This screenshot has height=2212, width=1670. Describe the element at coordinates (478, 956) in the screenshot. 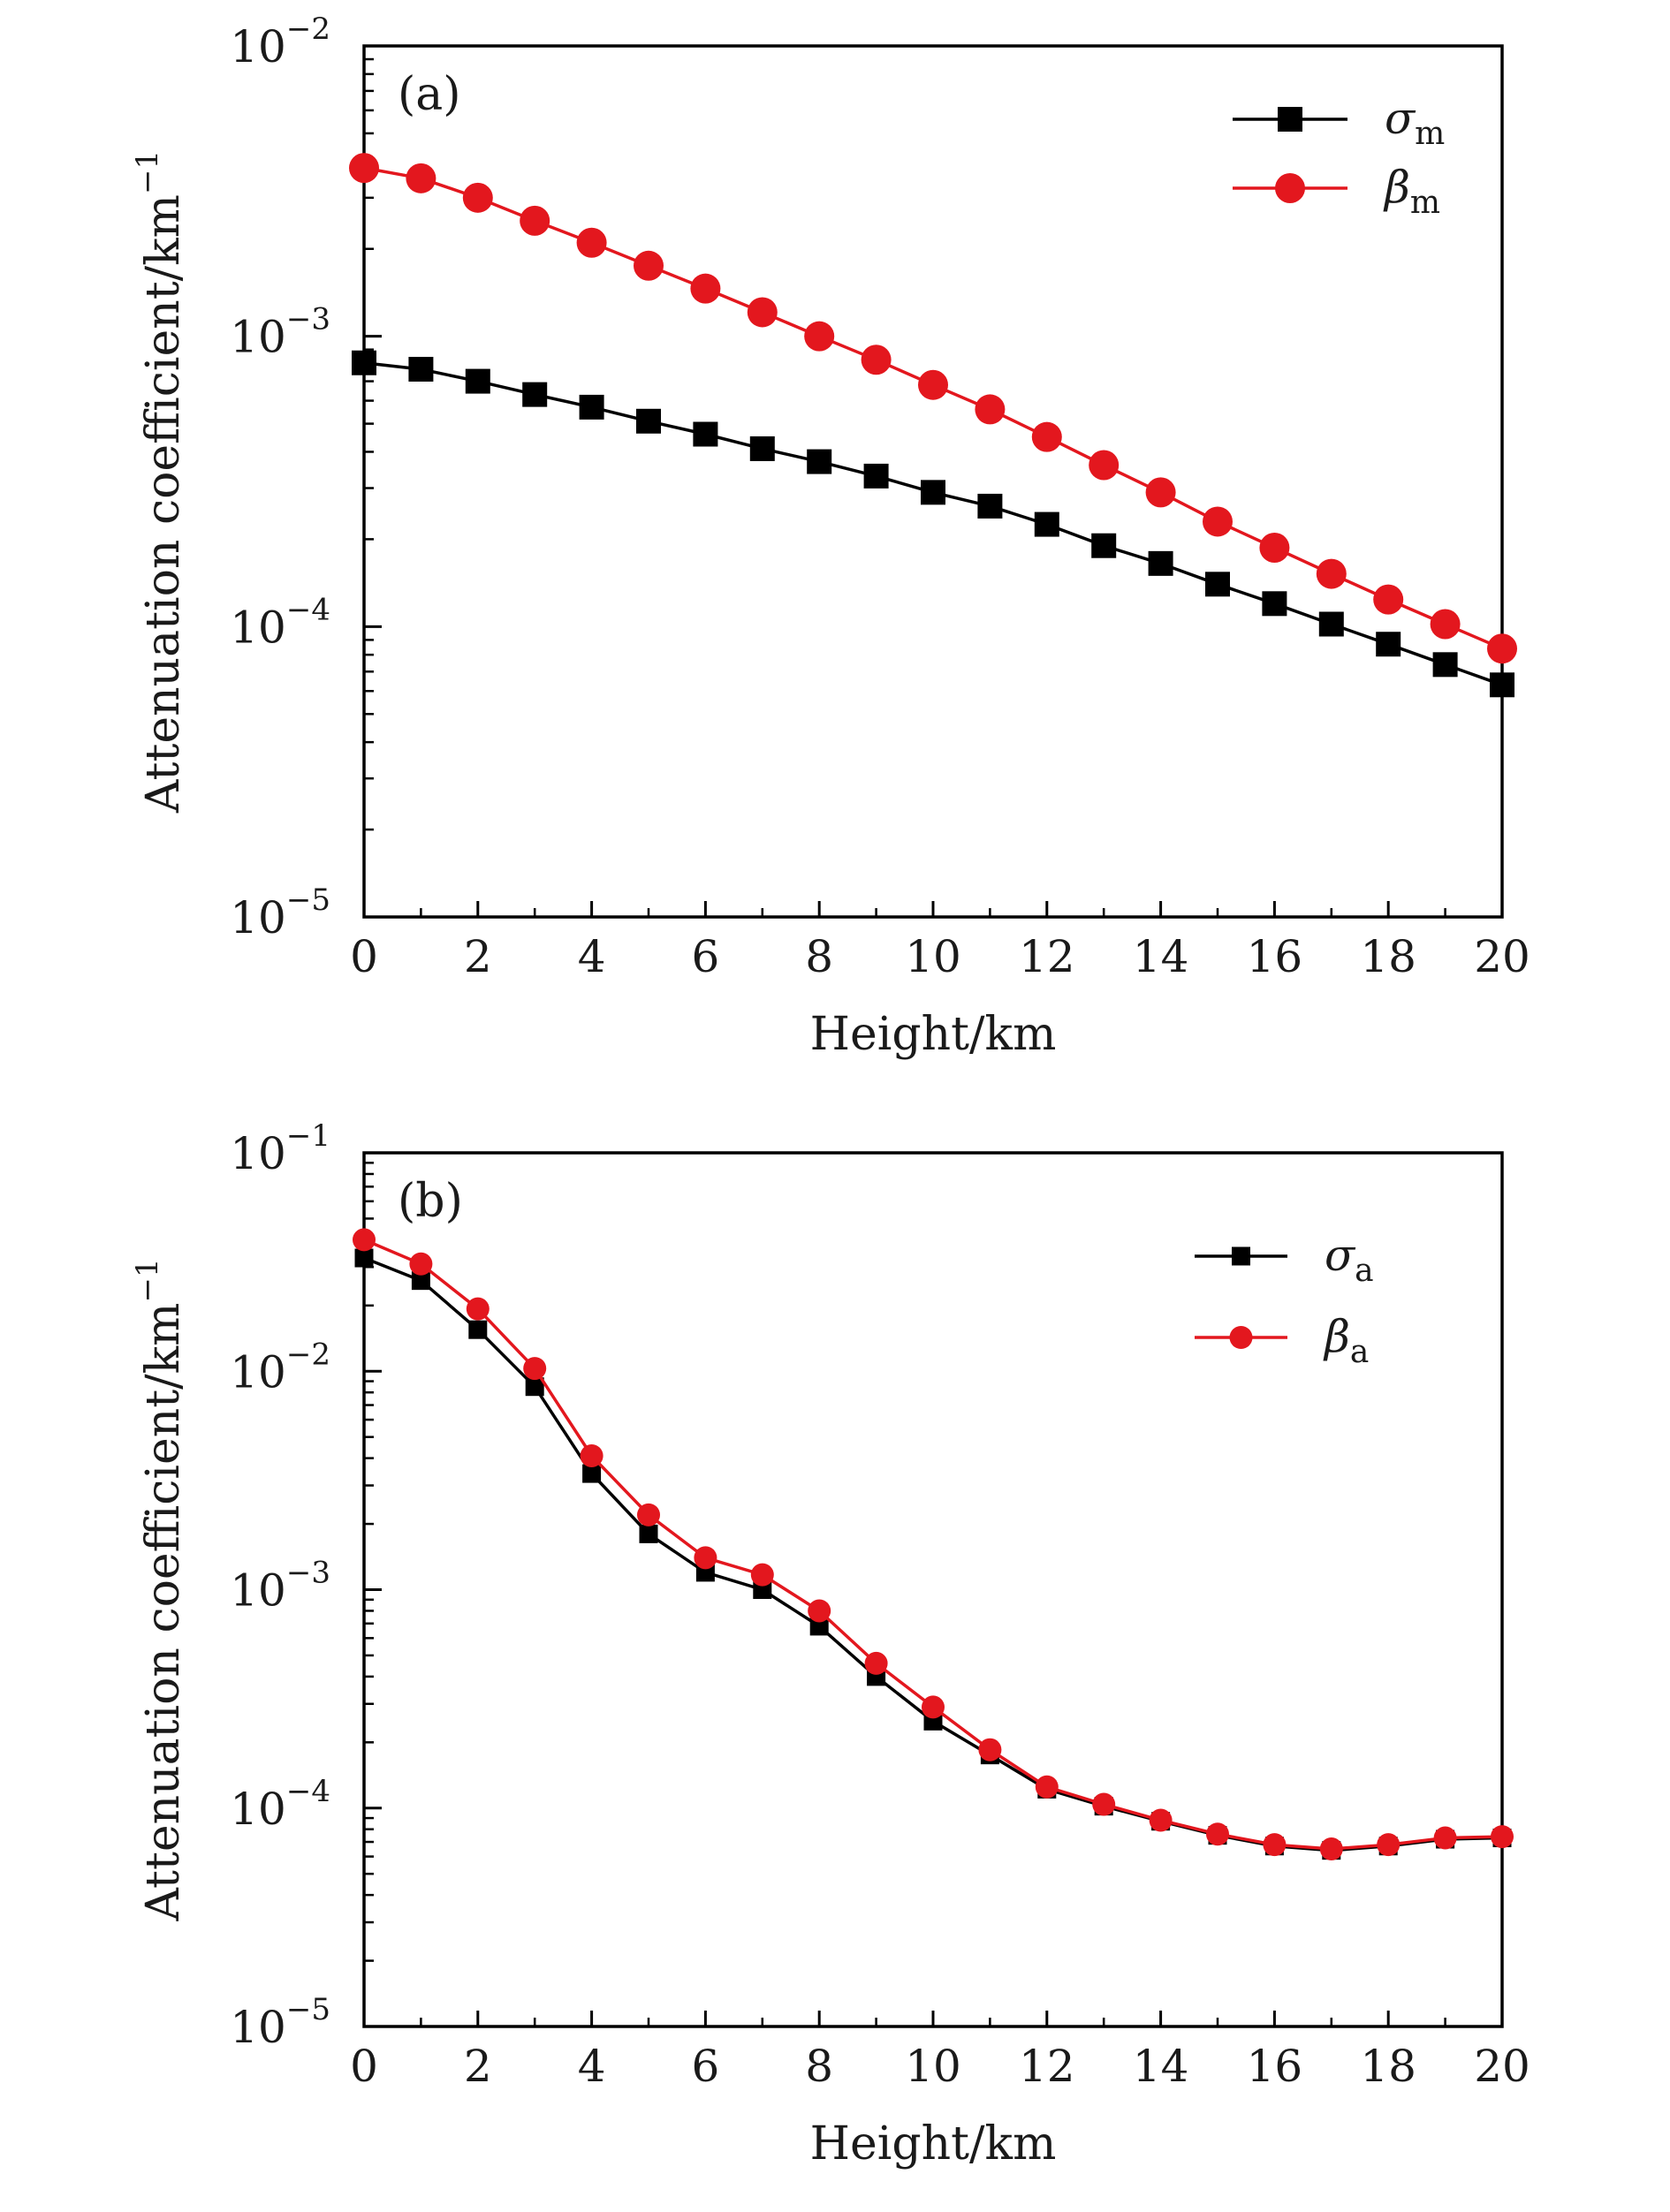

I see `x-tick-label: 2` at that location.